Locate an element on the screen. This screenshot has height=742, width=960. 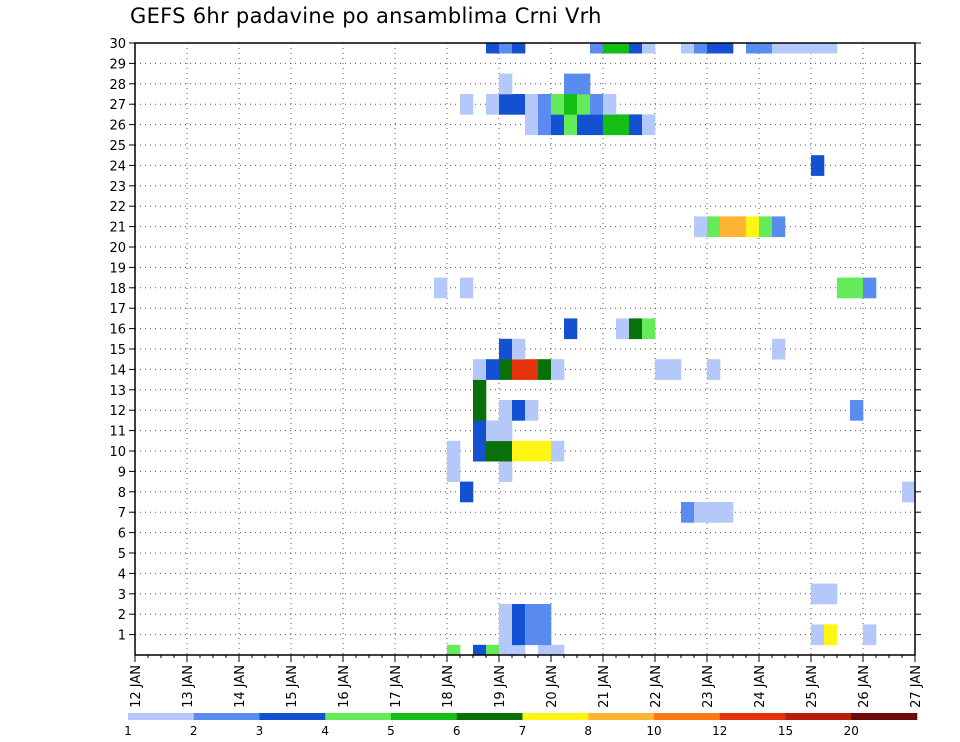
y-tick-label: 4 is located at coordinates (122, 574).